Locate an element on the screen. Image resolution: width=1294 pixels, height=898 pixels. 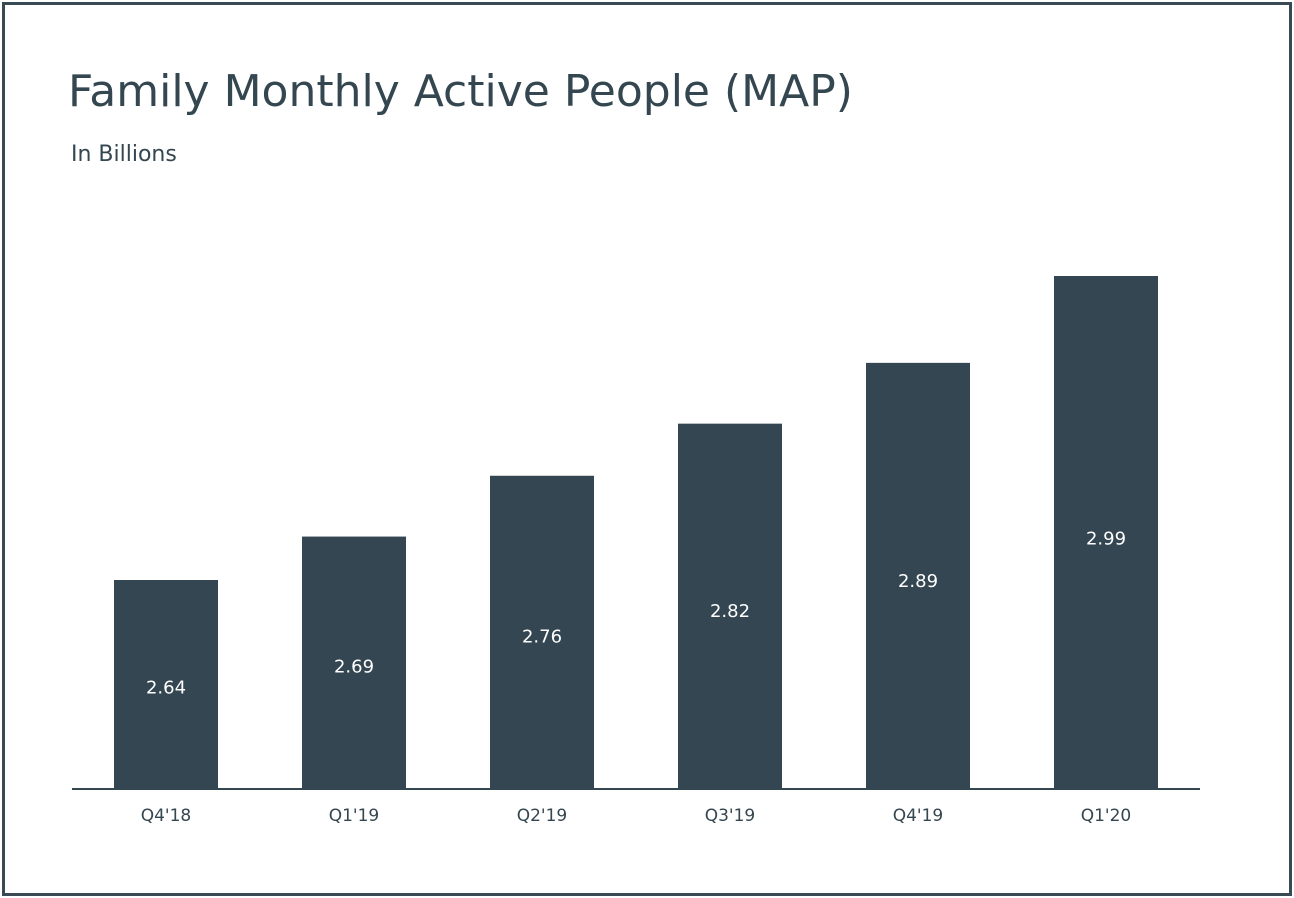
chart-title: Family Monthly Active People (MAP) is located at coordinates (460, 91).